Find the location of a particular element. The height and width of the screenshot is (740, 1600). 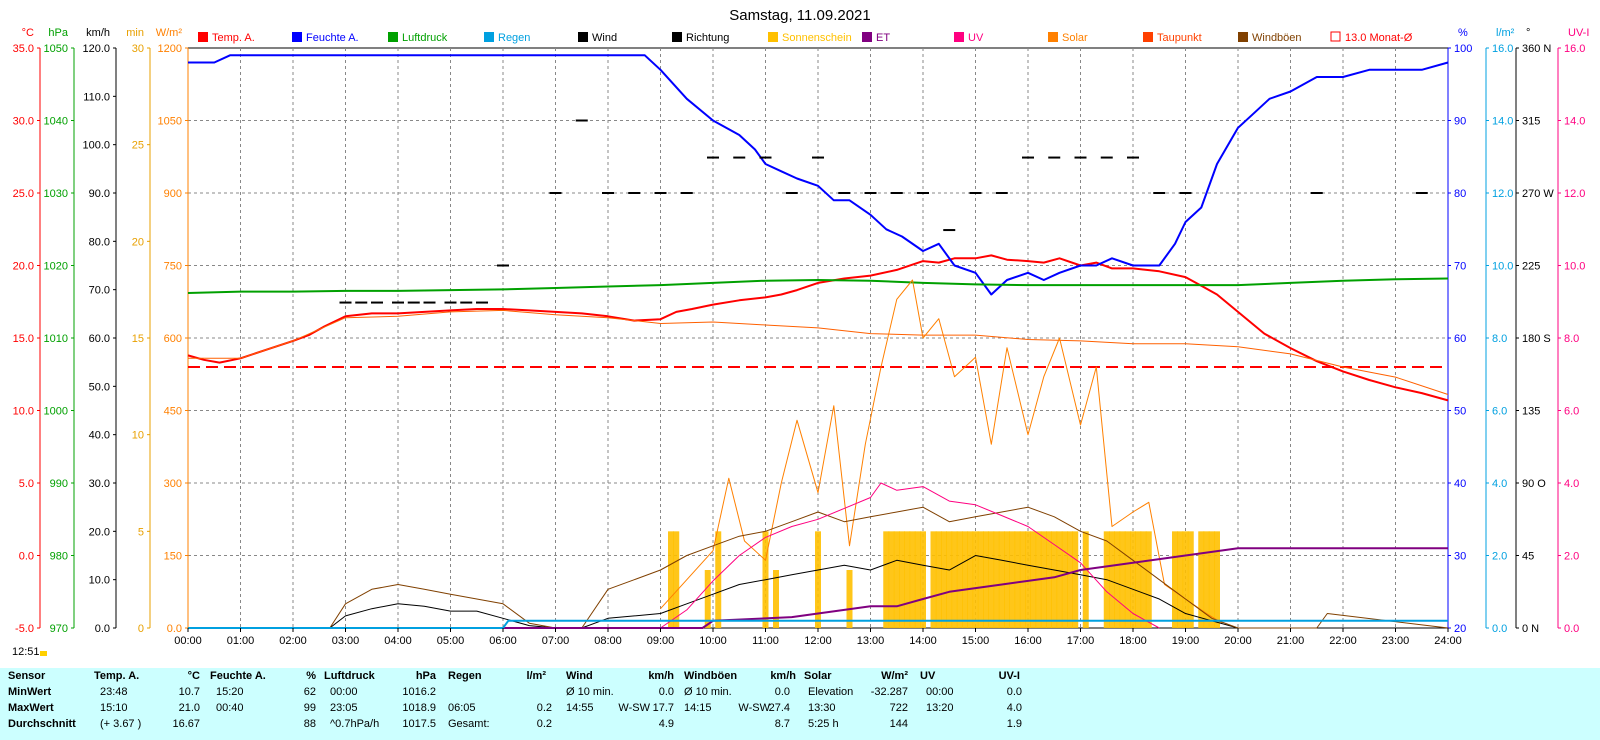

tick-label-press: 980 is located at coordinates (59, 557).